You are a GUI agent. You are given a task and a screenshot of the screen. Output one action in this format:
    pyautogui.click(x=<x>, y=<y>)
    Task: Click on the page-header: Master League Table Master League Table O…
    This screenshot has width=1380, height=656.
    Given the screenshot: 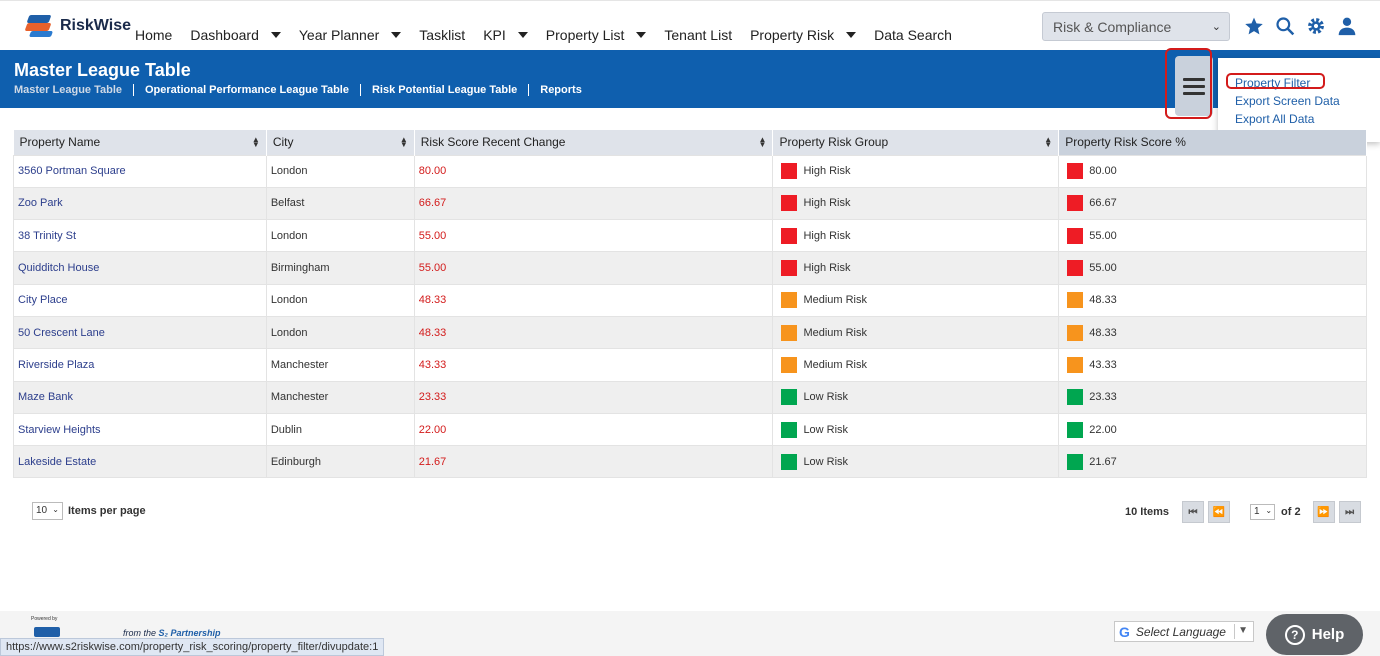 What is the action you would take?
    pyautogui.click(x=690, y=79)
    